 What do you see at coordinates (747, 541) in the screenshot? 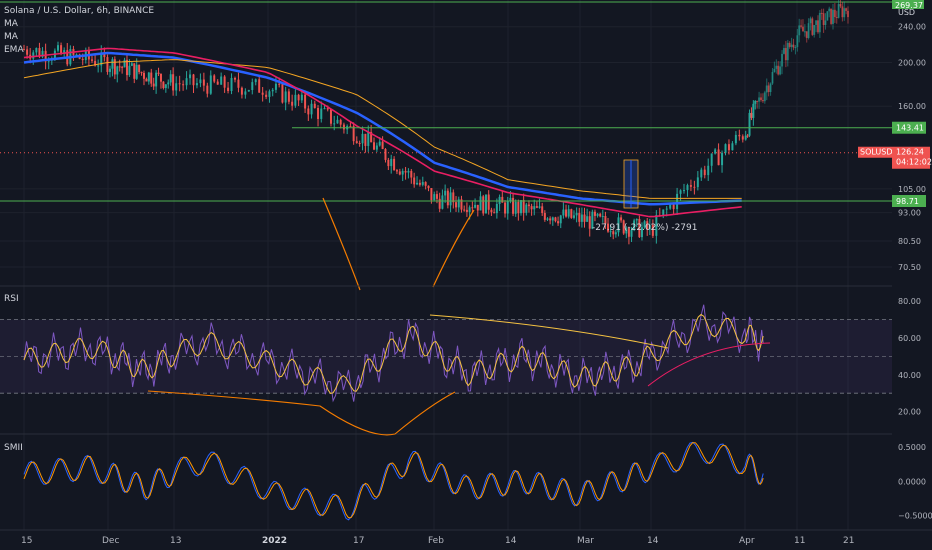
I see `time-label-apr: Apr` at bounding box center [747, 541].